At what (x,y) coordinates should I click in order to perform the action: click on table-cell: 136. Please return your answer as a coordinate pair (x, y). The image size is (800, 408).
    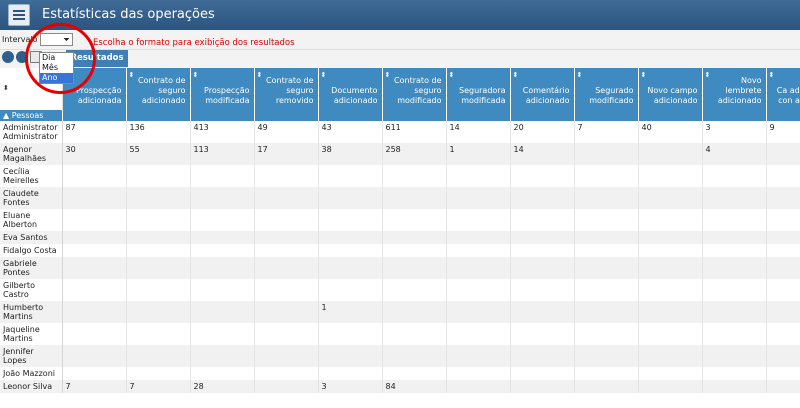
    Looking at the image, I should click on (158, 132).